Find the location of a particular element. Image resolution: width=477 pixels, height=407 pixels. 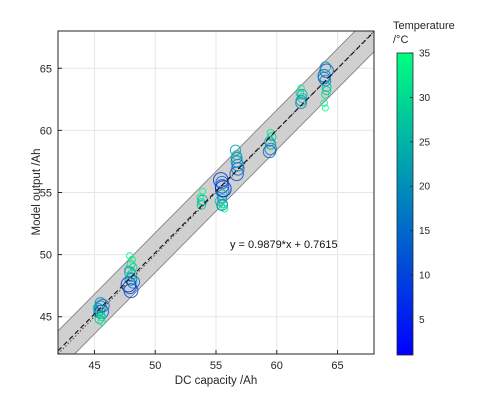

colorbar-ticks: 5 10 15 20 25 30 35 is located at coordinates (420, 187).